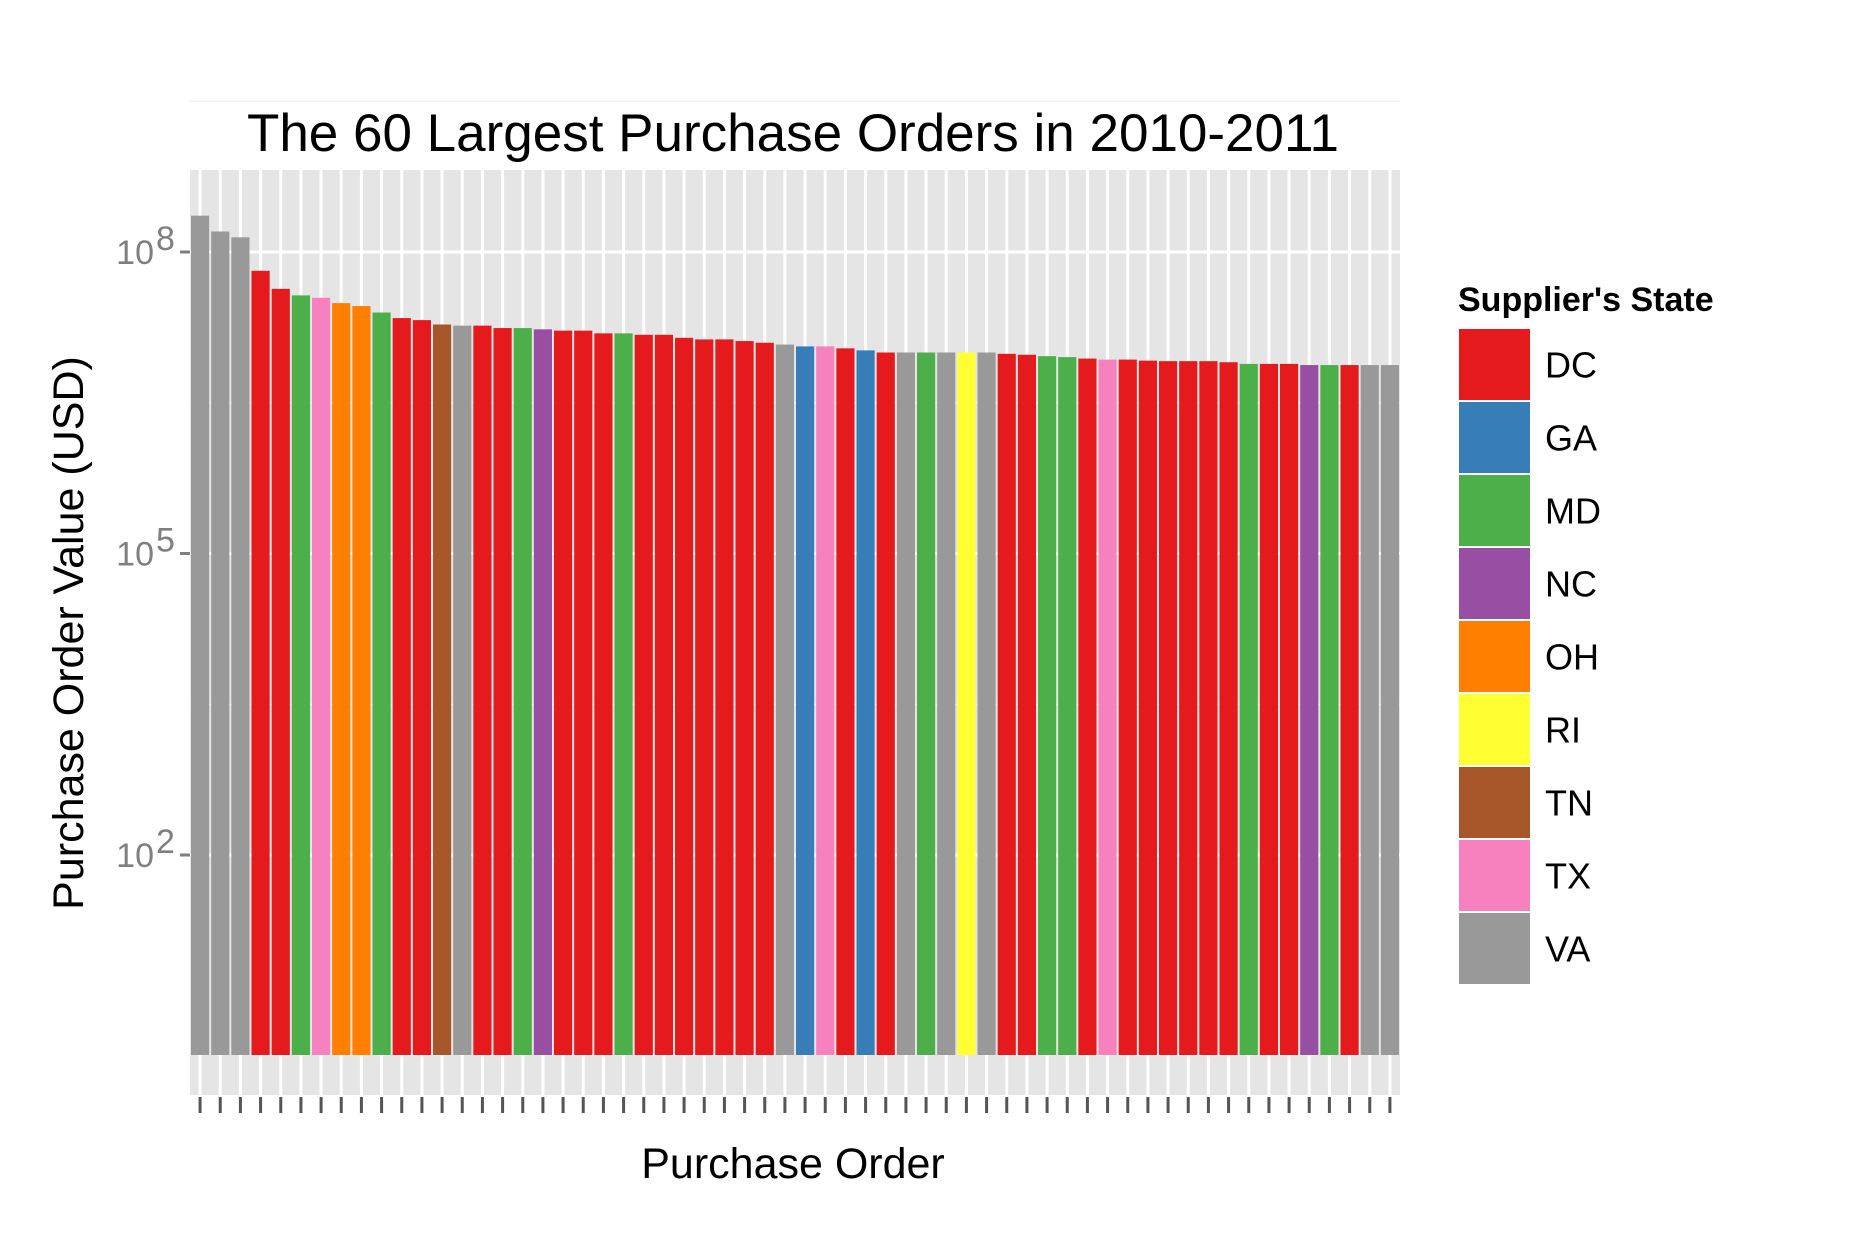 The width and height of the screenshot is (1854, 1241). Describe the element at coordinates (795, 1105) in the screenshot. I see `x-axis-ticks` at that location.